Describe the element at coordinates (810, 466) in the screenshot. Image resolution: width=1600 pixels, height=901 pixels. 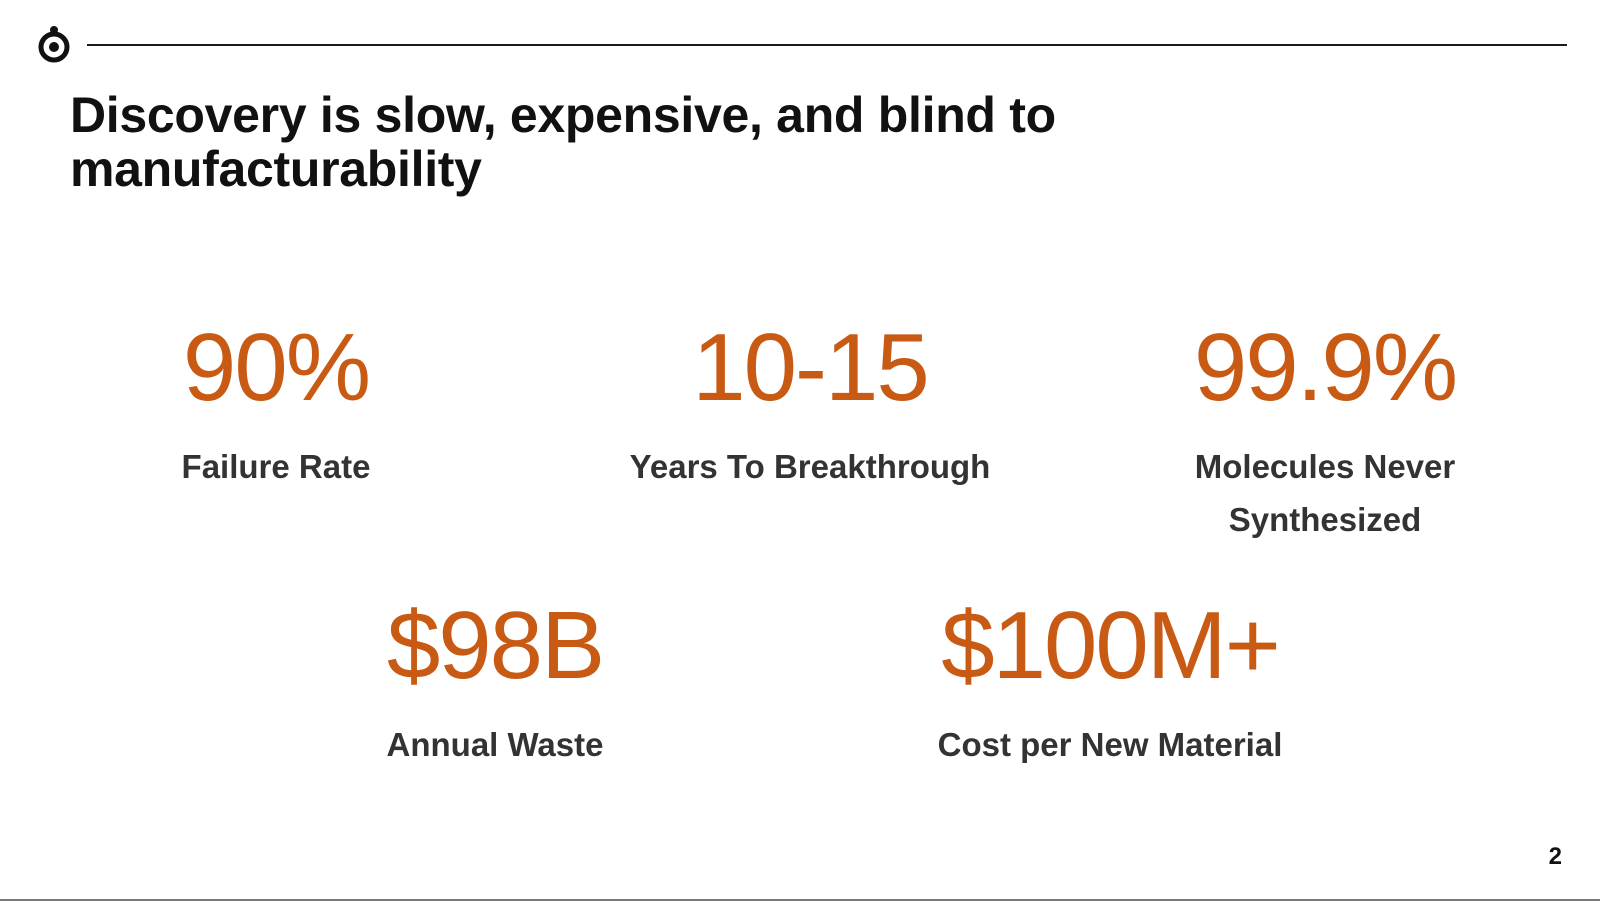
I see `stat-label: Years To Breakthrough` at that location.